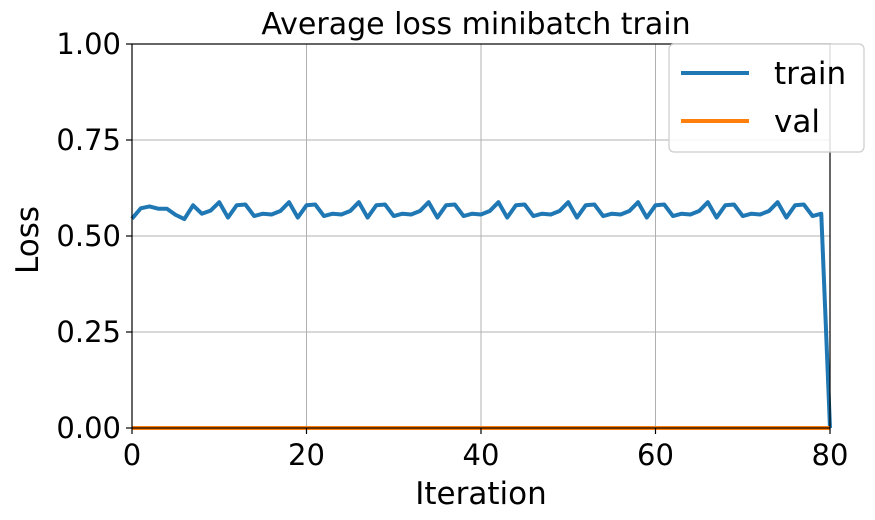 The height and width of the screenshot is (520, 875). Describe the element at coordinates (475, 24) in the screenshot. I see `chart-title: Average loss minibatch train` at that location.